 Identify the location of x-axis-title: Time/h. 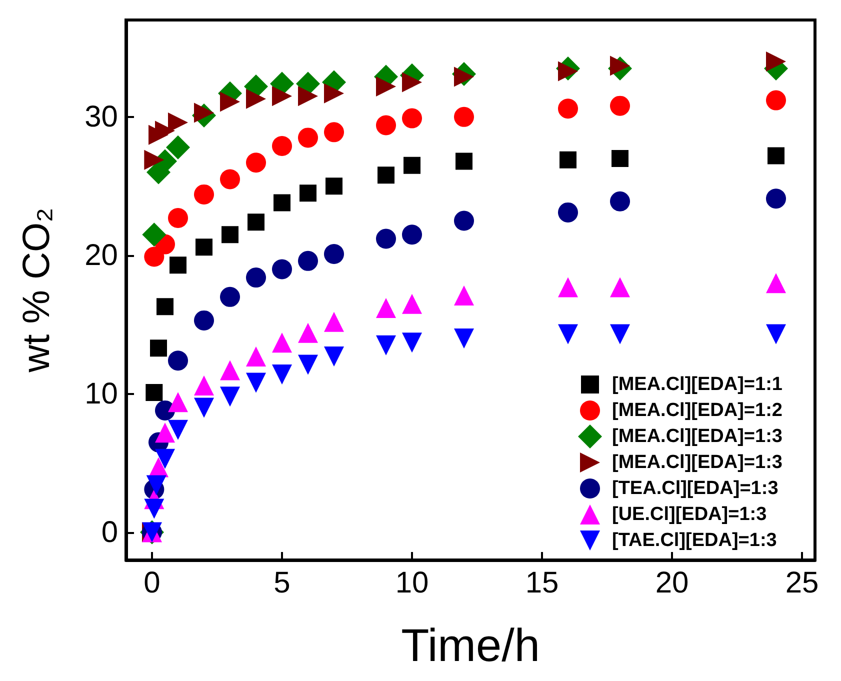
(470, 645).